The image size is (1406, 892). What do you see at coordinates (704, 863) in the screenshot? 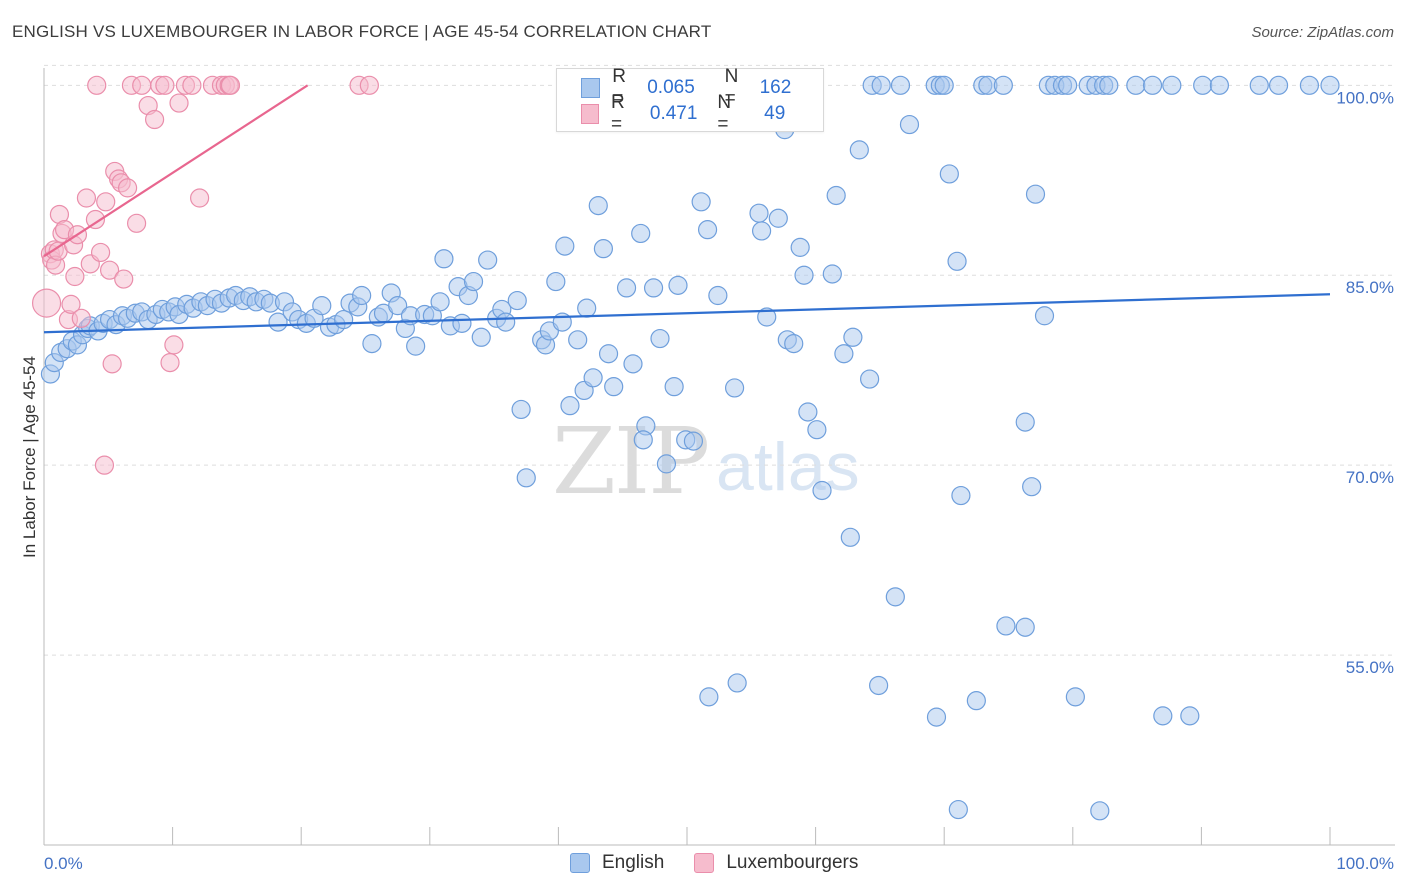
I see `luxembourgers-legend-swatch` at bounding box center [704, 863].